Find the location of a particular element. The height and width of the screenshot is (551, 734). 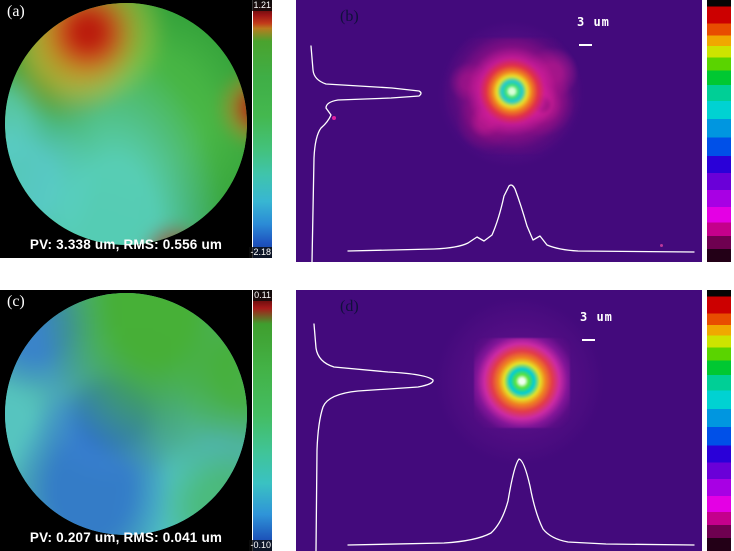

vertical-profile-curve-d is located at coordinates (373, 437).